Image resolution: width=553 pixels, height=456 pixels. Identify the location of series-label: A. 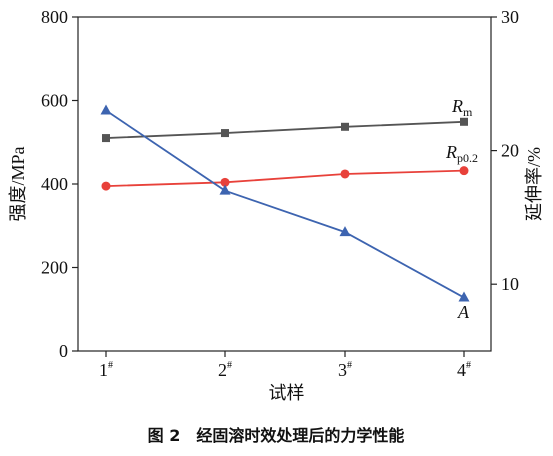
(463, 312).